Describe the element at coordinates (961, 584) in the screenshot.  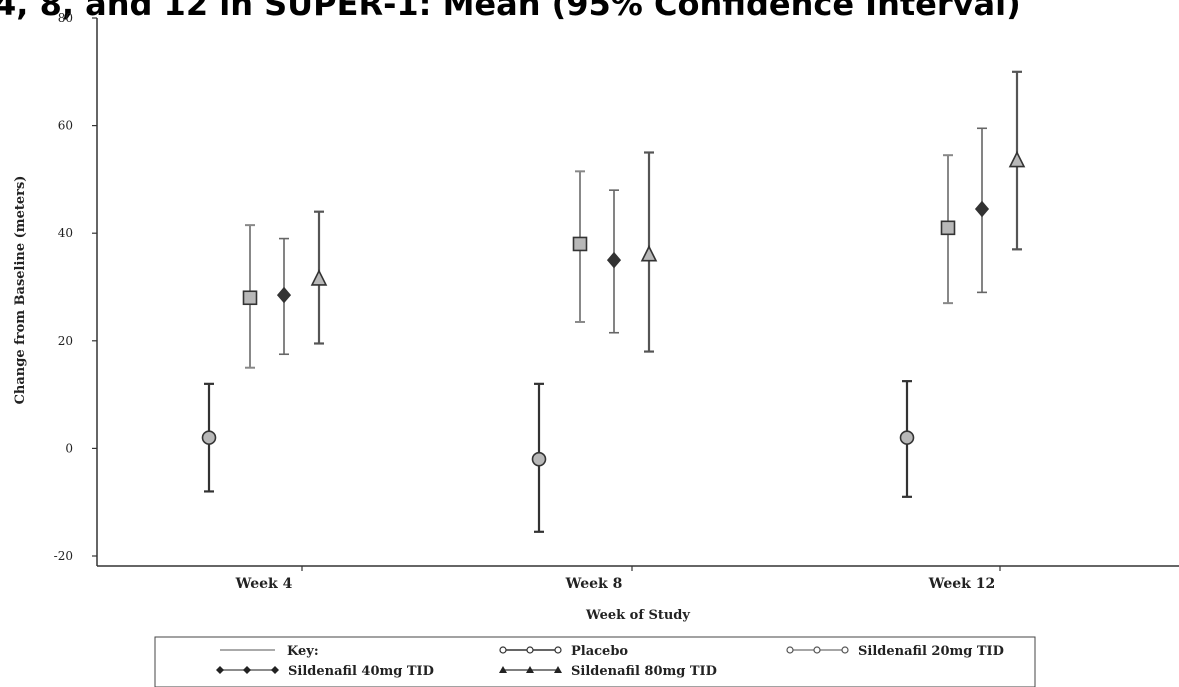
I see `x-category-label: Week 12` at that location.